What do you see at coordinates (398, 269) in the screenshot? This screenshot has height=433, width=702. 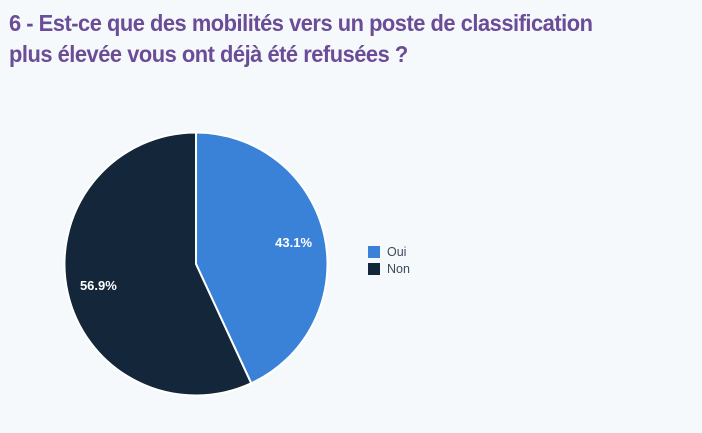 I see `legend-label-non: Non` at bounding box center [398, 269].